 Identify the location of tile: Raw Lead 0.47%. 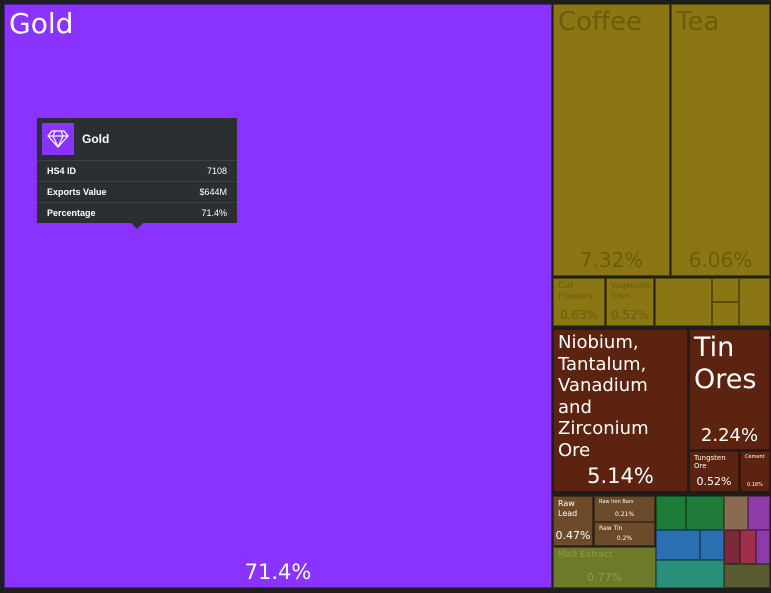
(573, 521).